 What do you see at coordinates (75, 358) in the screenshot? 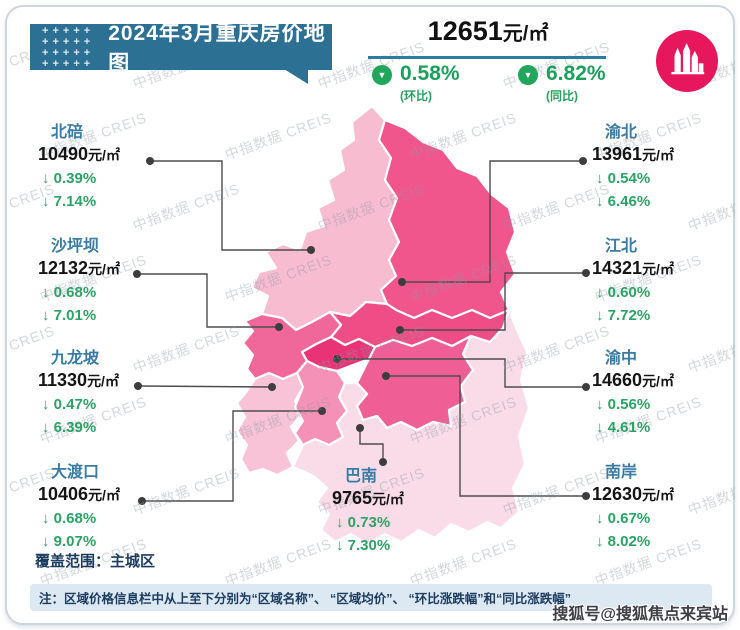
I see `district-name: 九龙坡` at bounding box center [75, 358].